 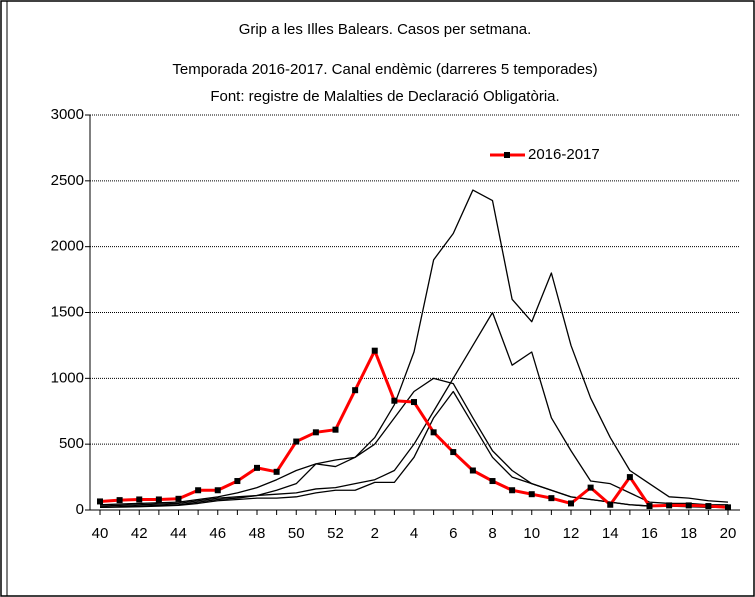 I want to click on y-tick-label: 0, so click(x=80, y=509).